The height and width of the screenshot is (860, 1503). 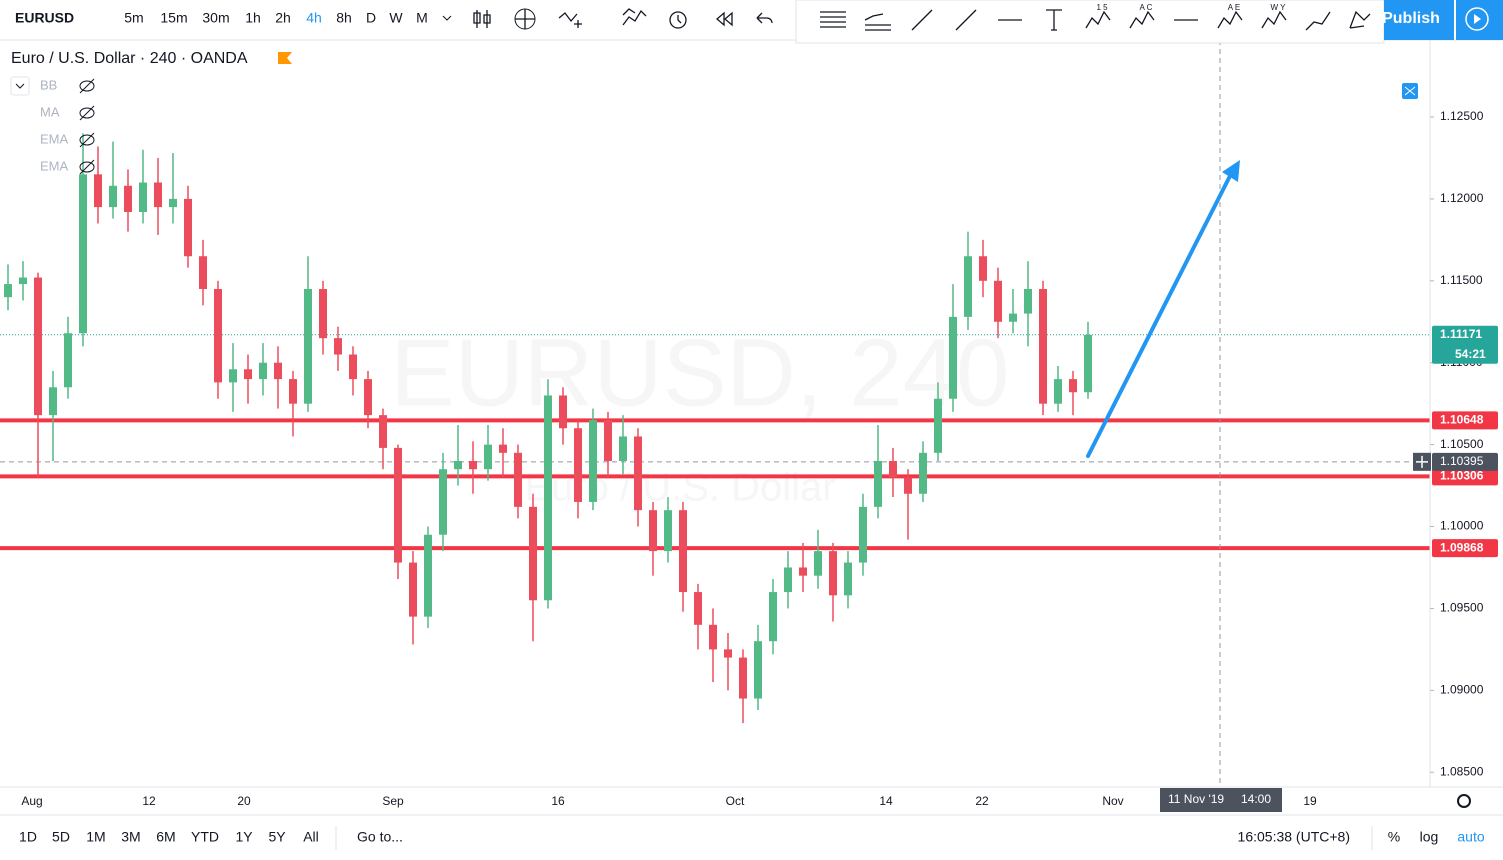 What do you see at coordinates (1477, 19) in the screenshot?
I see `play-triangle` at bounding box center [1477, 19].